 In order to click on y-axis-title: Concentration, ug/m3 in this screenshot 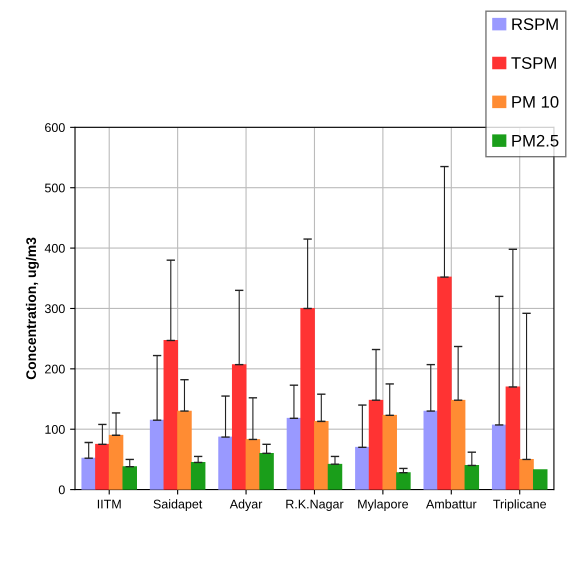, I will do `click(32, 309)`.